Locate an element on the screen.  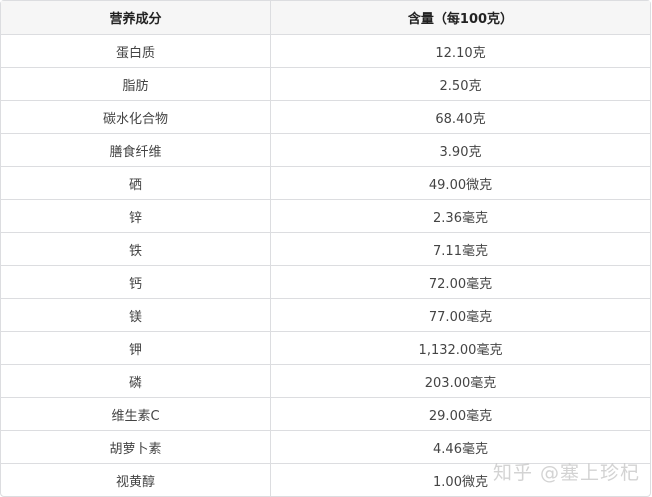
table-row: 胡萝卜素 4.46毫克 is located at coordinates (325, 447).